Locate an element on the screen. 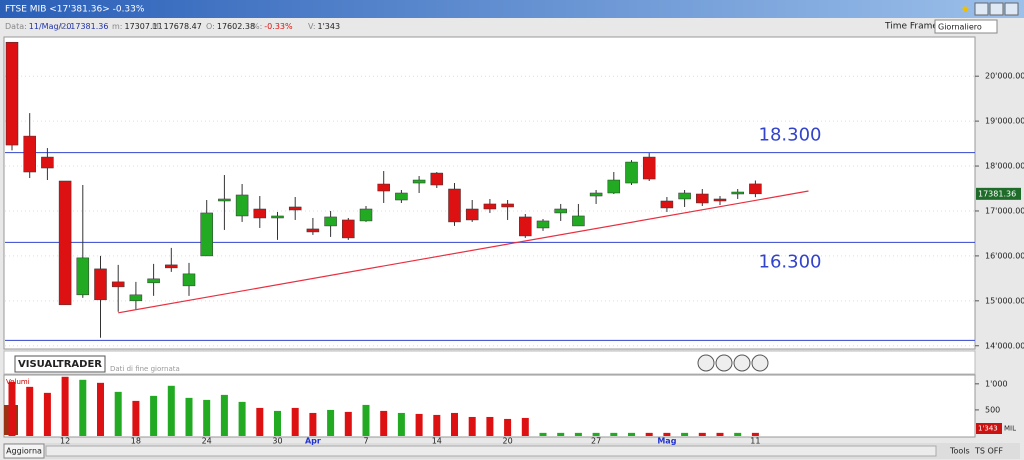  info-value: 17678.47 is located at coordinates (183, 26).